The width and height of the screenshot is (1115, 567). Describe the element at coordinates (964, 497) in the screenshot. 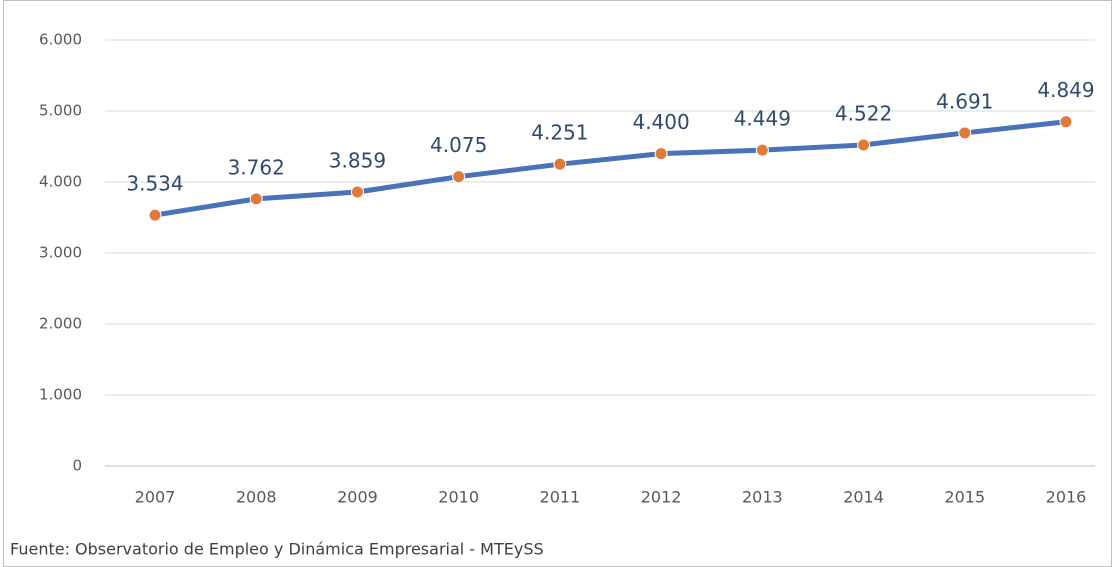

I see `x-tick-label: 2015` at that location.